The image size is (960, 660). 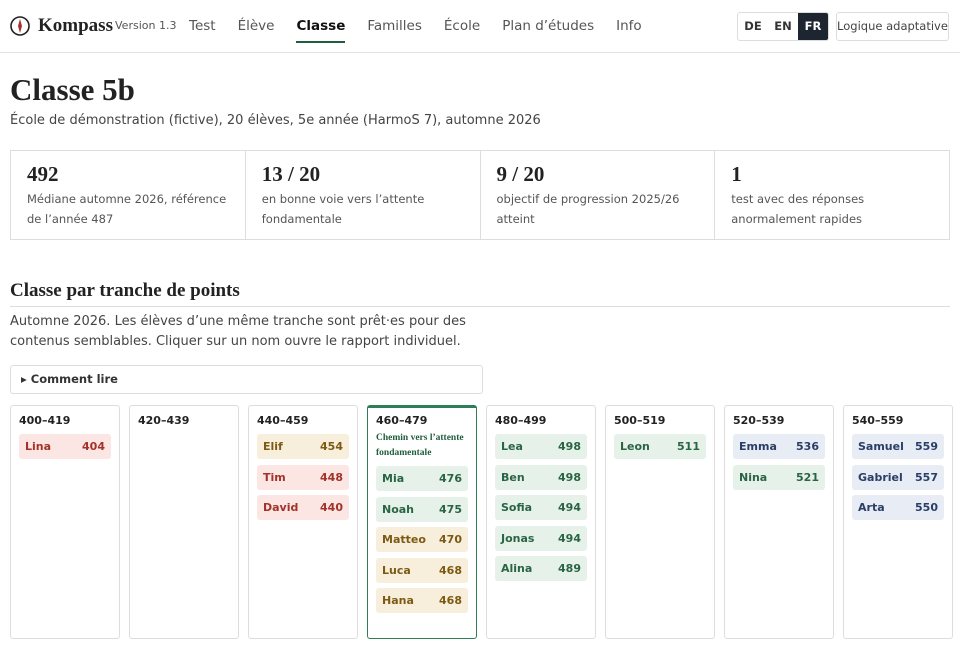 What do you see at coordinates (541, 446) in the screenshot?
I see `student-chip: Lea 498` at bounding box center [541, 446].